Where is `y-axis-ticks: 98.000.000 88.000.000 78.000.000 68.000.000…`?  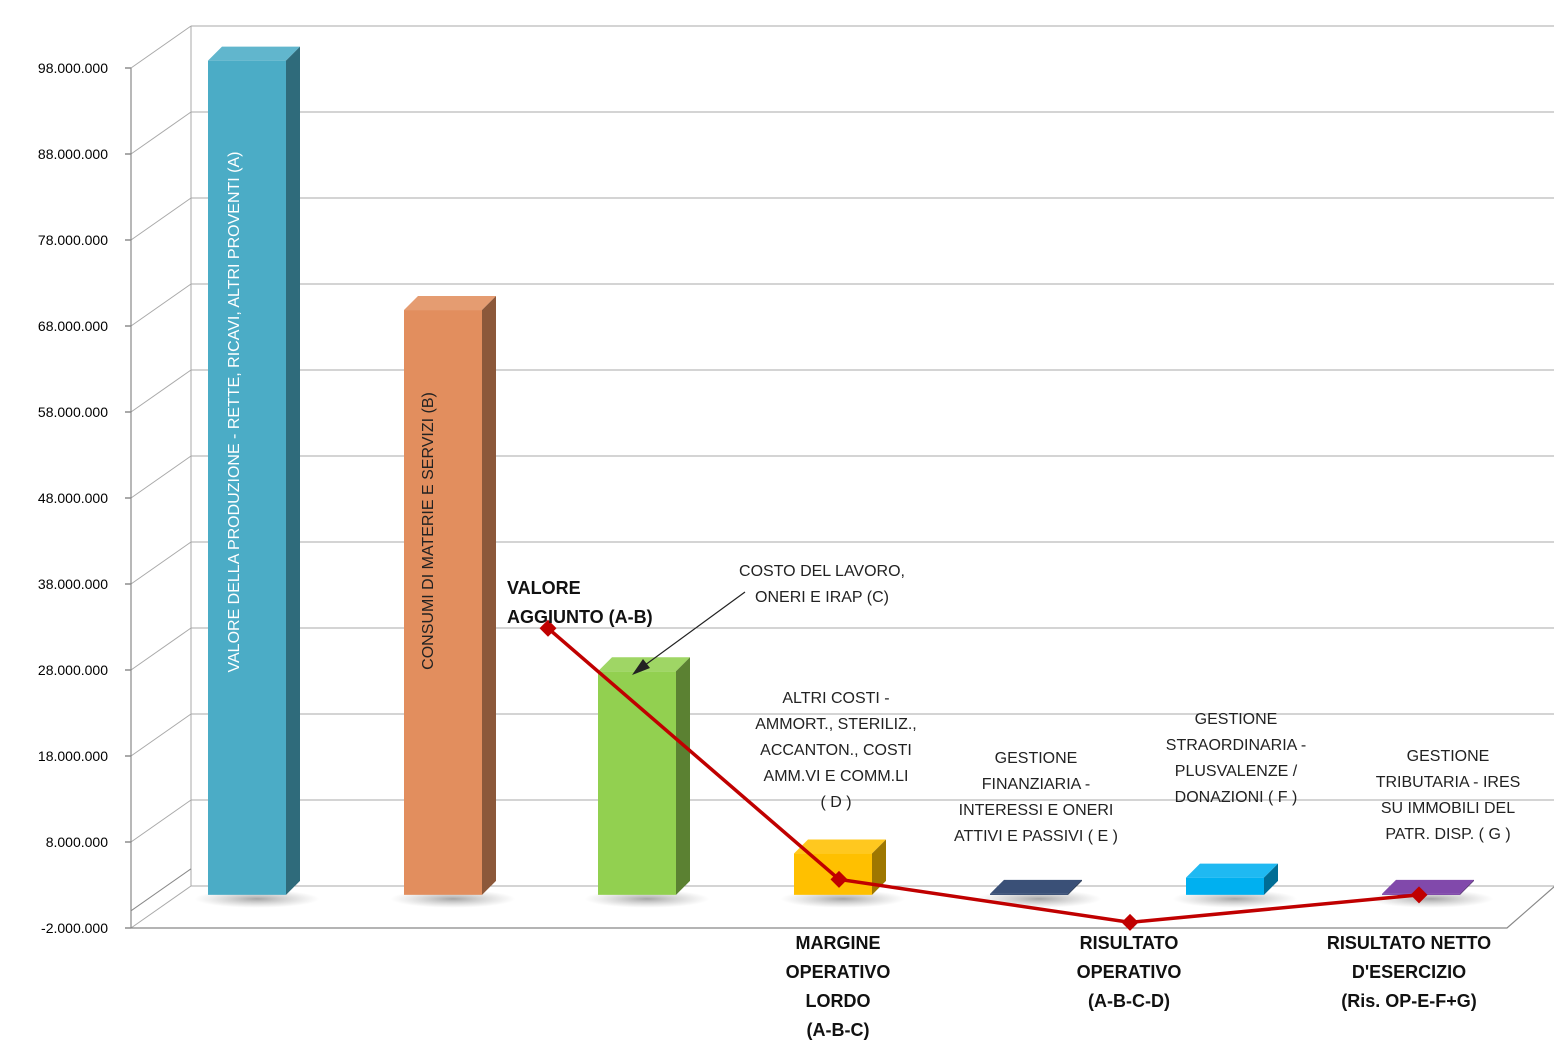
y-axis-ticks: 98.000.000 88.000.000 78.000.000 68.000.000… is located at coordinates (73, 498).